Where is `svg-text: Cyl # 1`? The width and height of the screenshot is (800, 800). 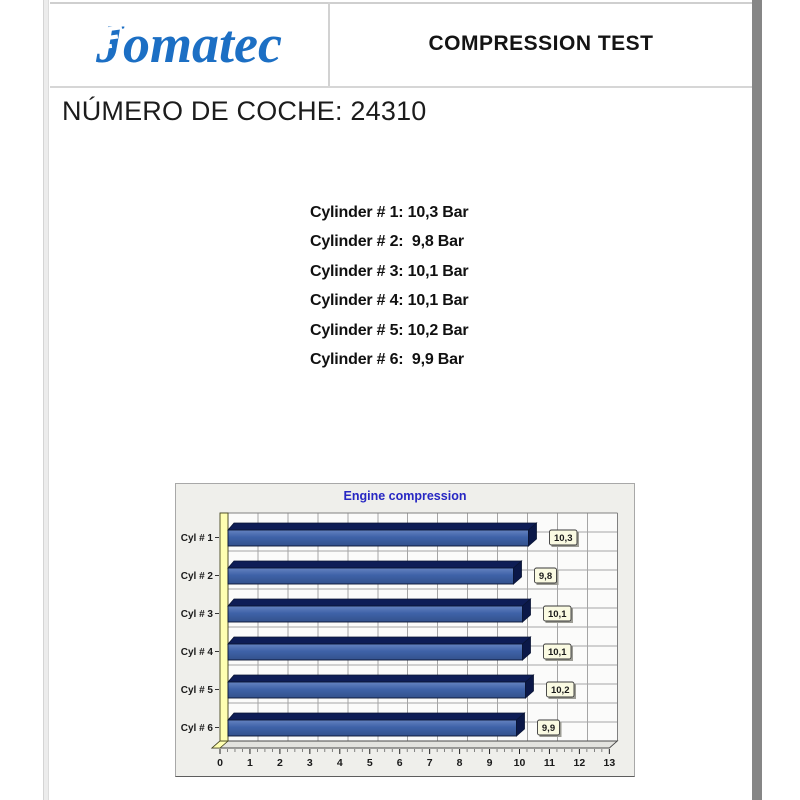 svg-text: Cyl # 1 is located at coordinates (197, 538).